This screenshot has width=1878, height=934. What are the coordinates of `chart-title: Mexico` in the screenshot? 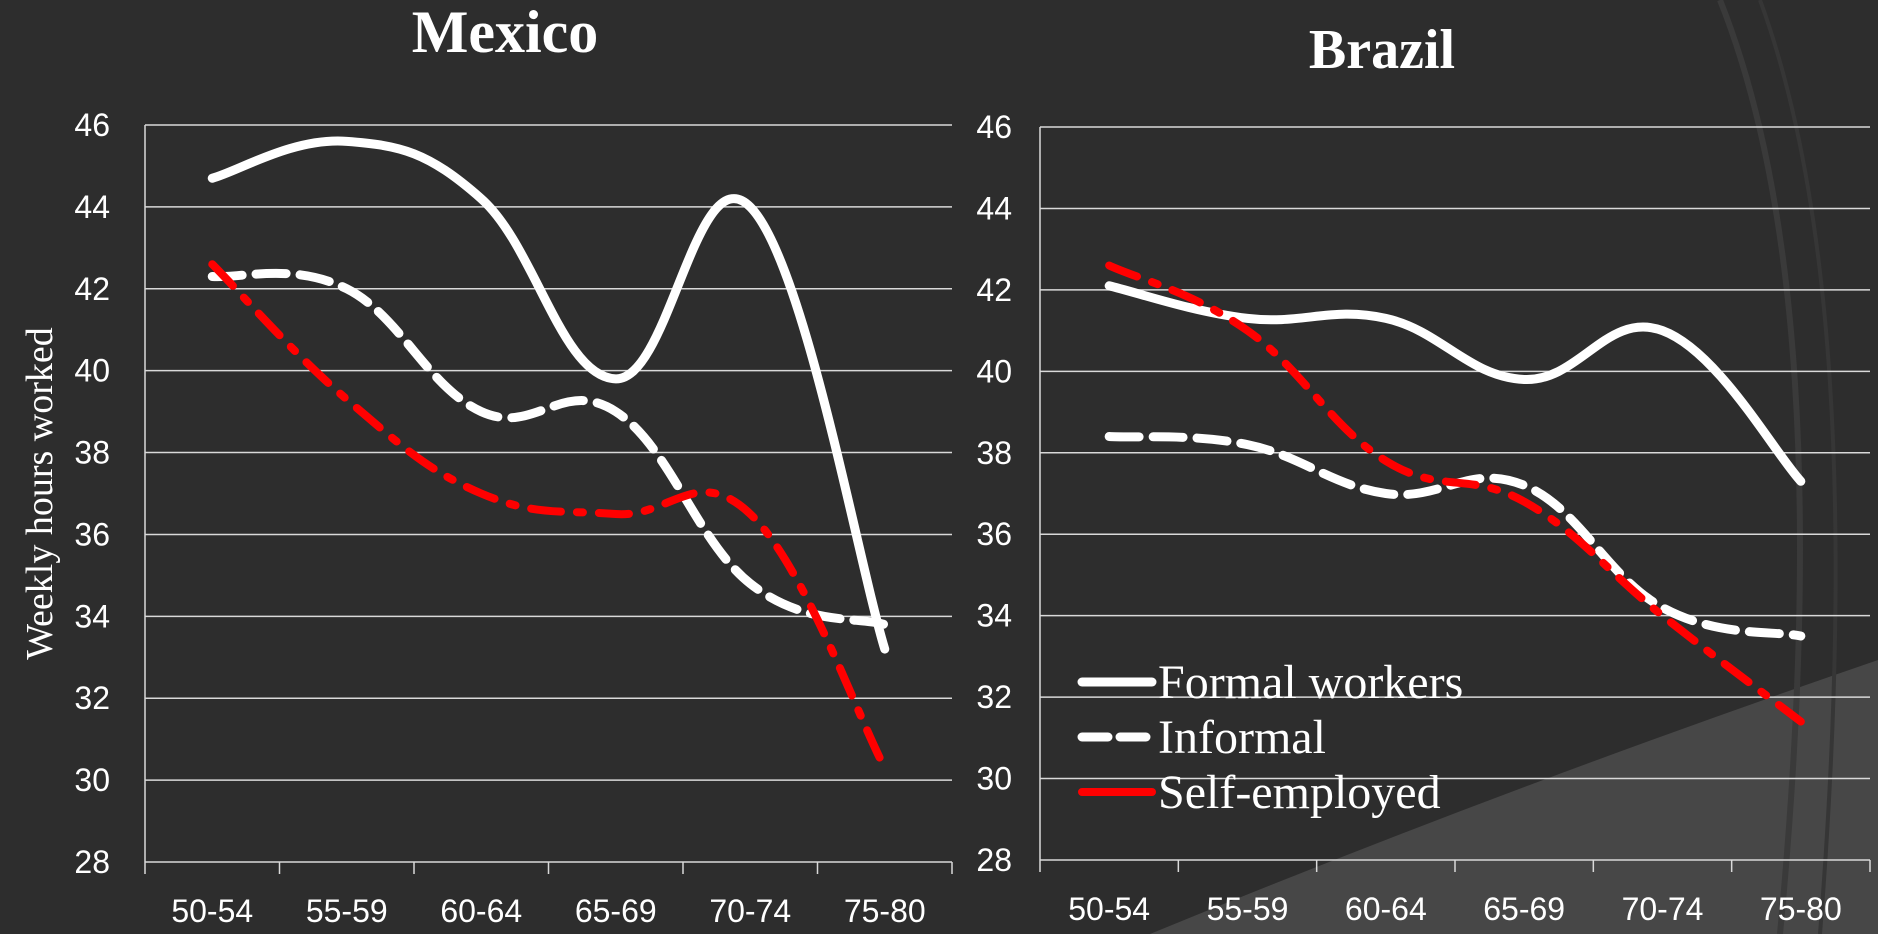 It's located at (505, 32).